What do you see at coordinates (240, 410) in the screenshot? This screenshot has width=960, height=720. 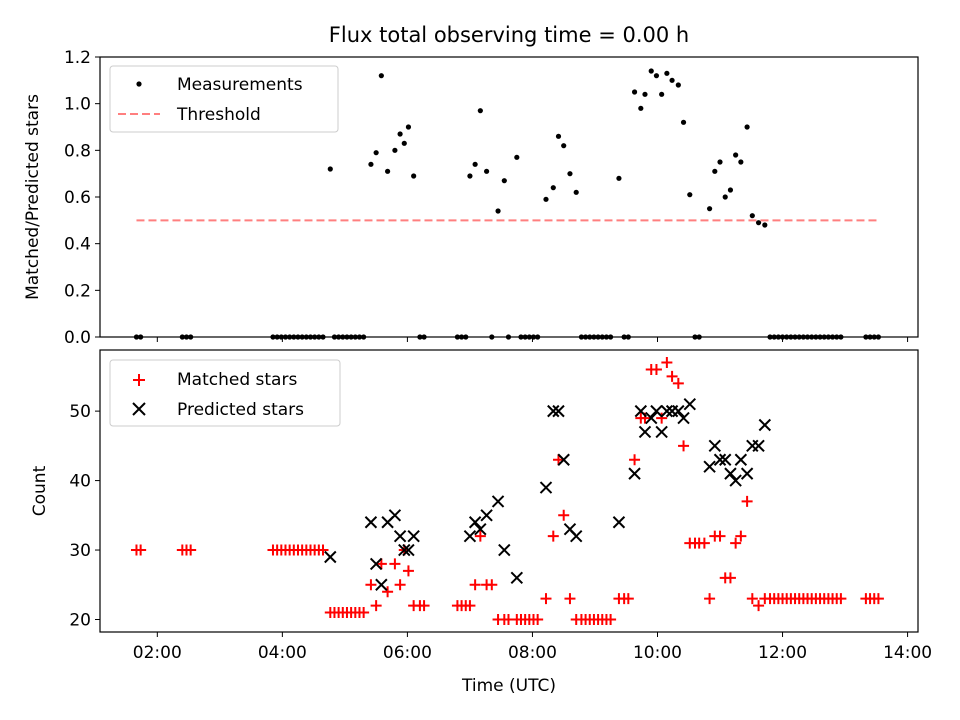 I see `legend-predicted-label: Predicted stars` at bounding box center [240, 410].